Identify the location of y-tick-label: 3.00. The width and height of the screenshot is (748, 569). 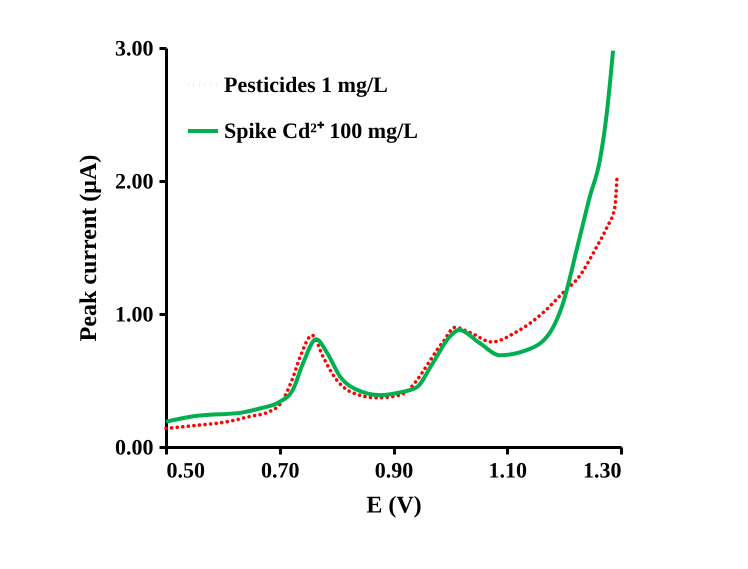
(134, 48).